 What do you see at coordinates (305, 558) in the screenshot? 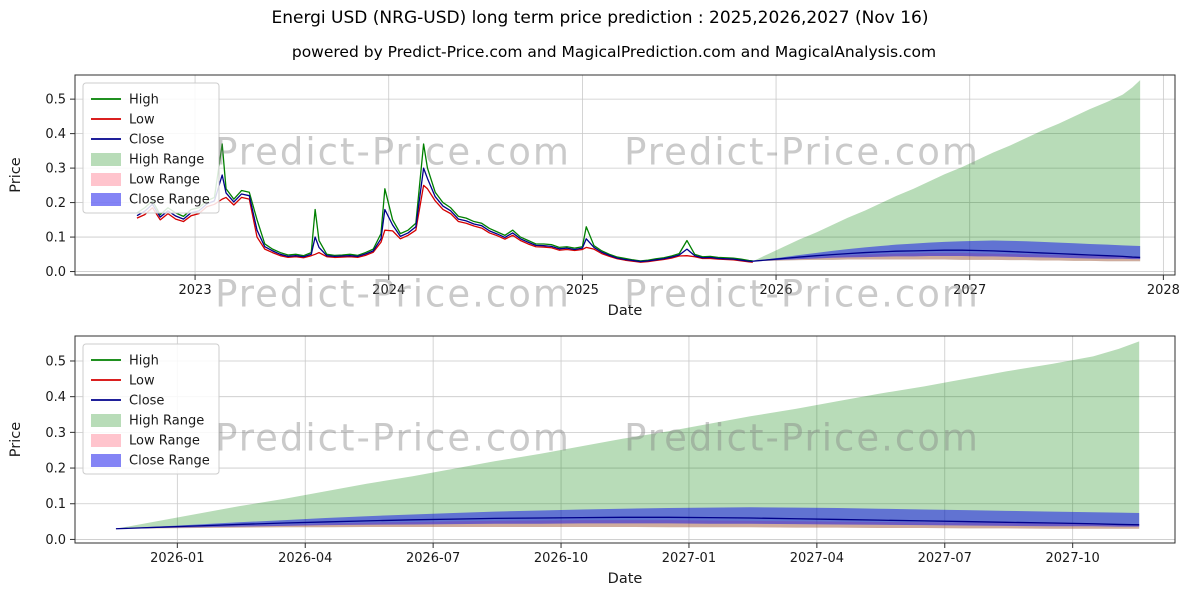
I see `x-tick-label: 2026-04` at bounding box center [305, 558].